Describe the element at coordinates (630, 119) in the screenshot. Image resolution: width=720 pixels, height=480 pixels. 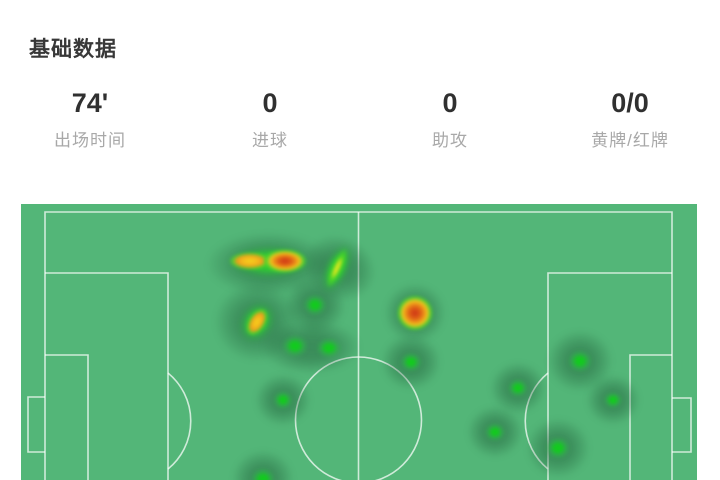
I see `stat-cards: 0/0 黄牌/红牌` at that location.